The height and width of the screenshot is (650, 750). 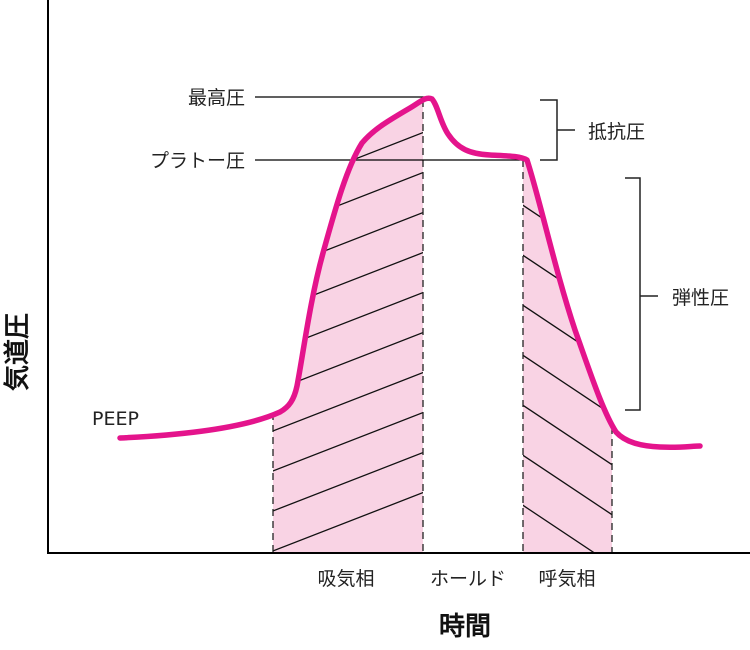 What do you see at coordinates (115, 419) in the screenshot?
I see `peep-label: PEEP` at bounding box center [115, 419].